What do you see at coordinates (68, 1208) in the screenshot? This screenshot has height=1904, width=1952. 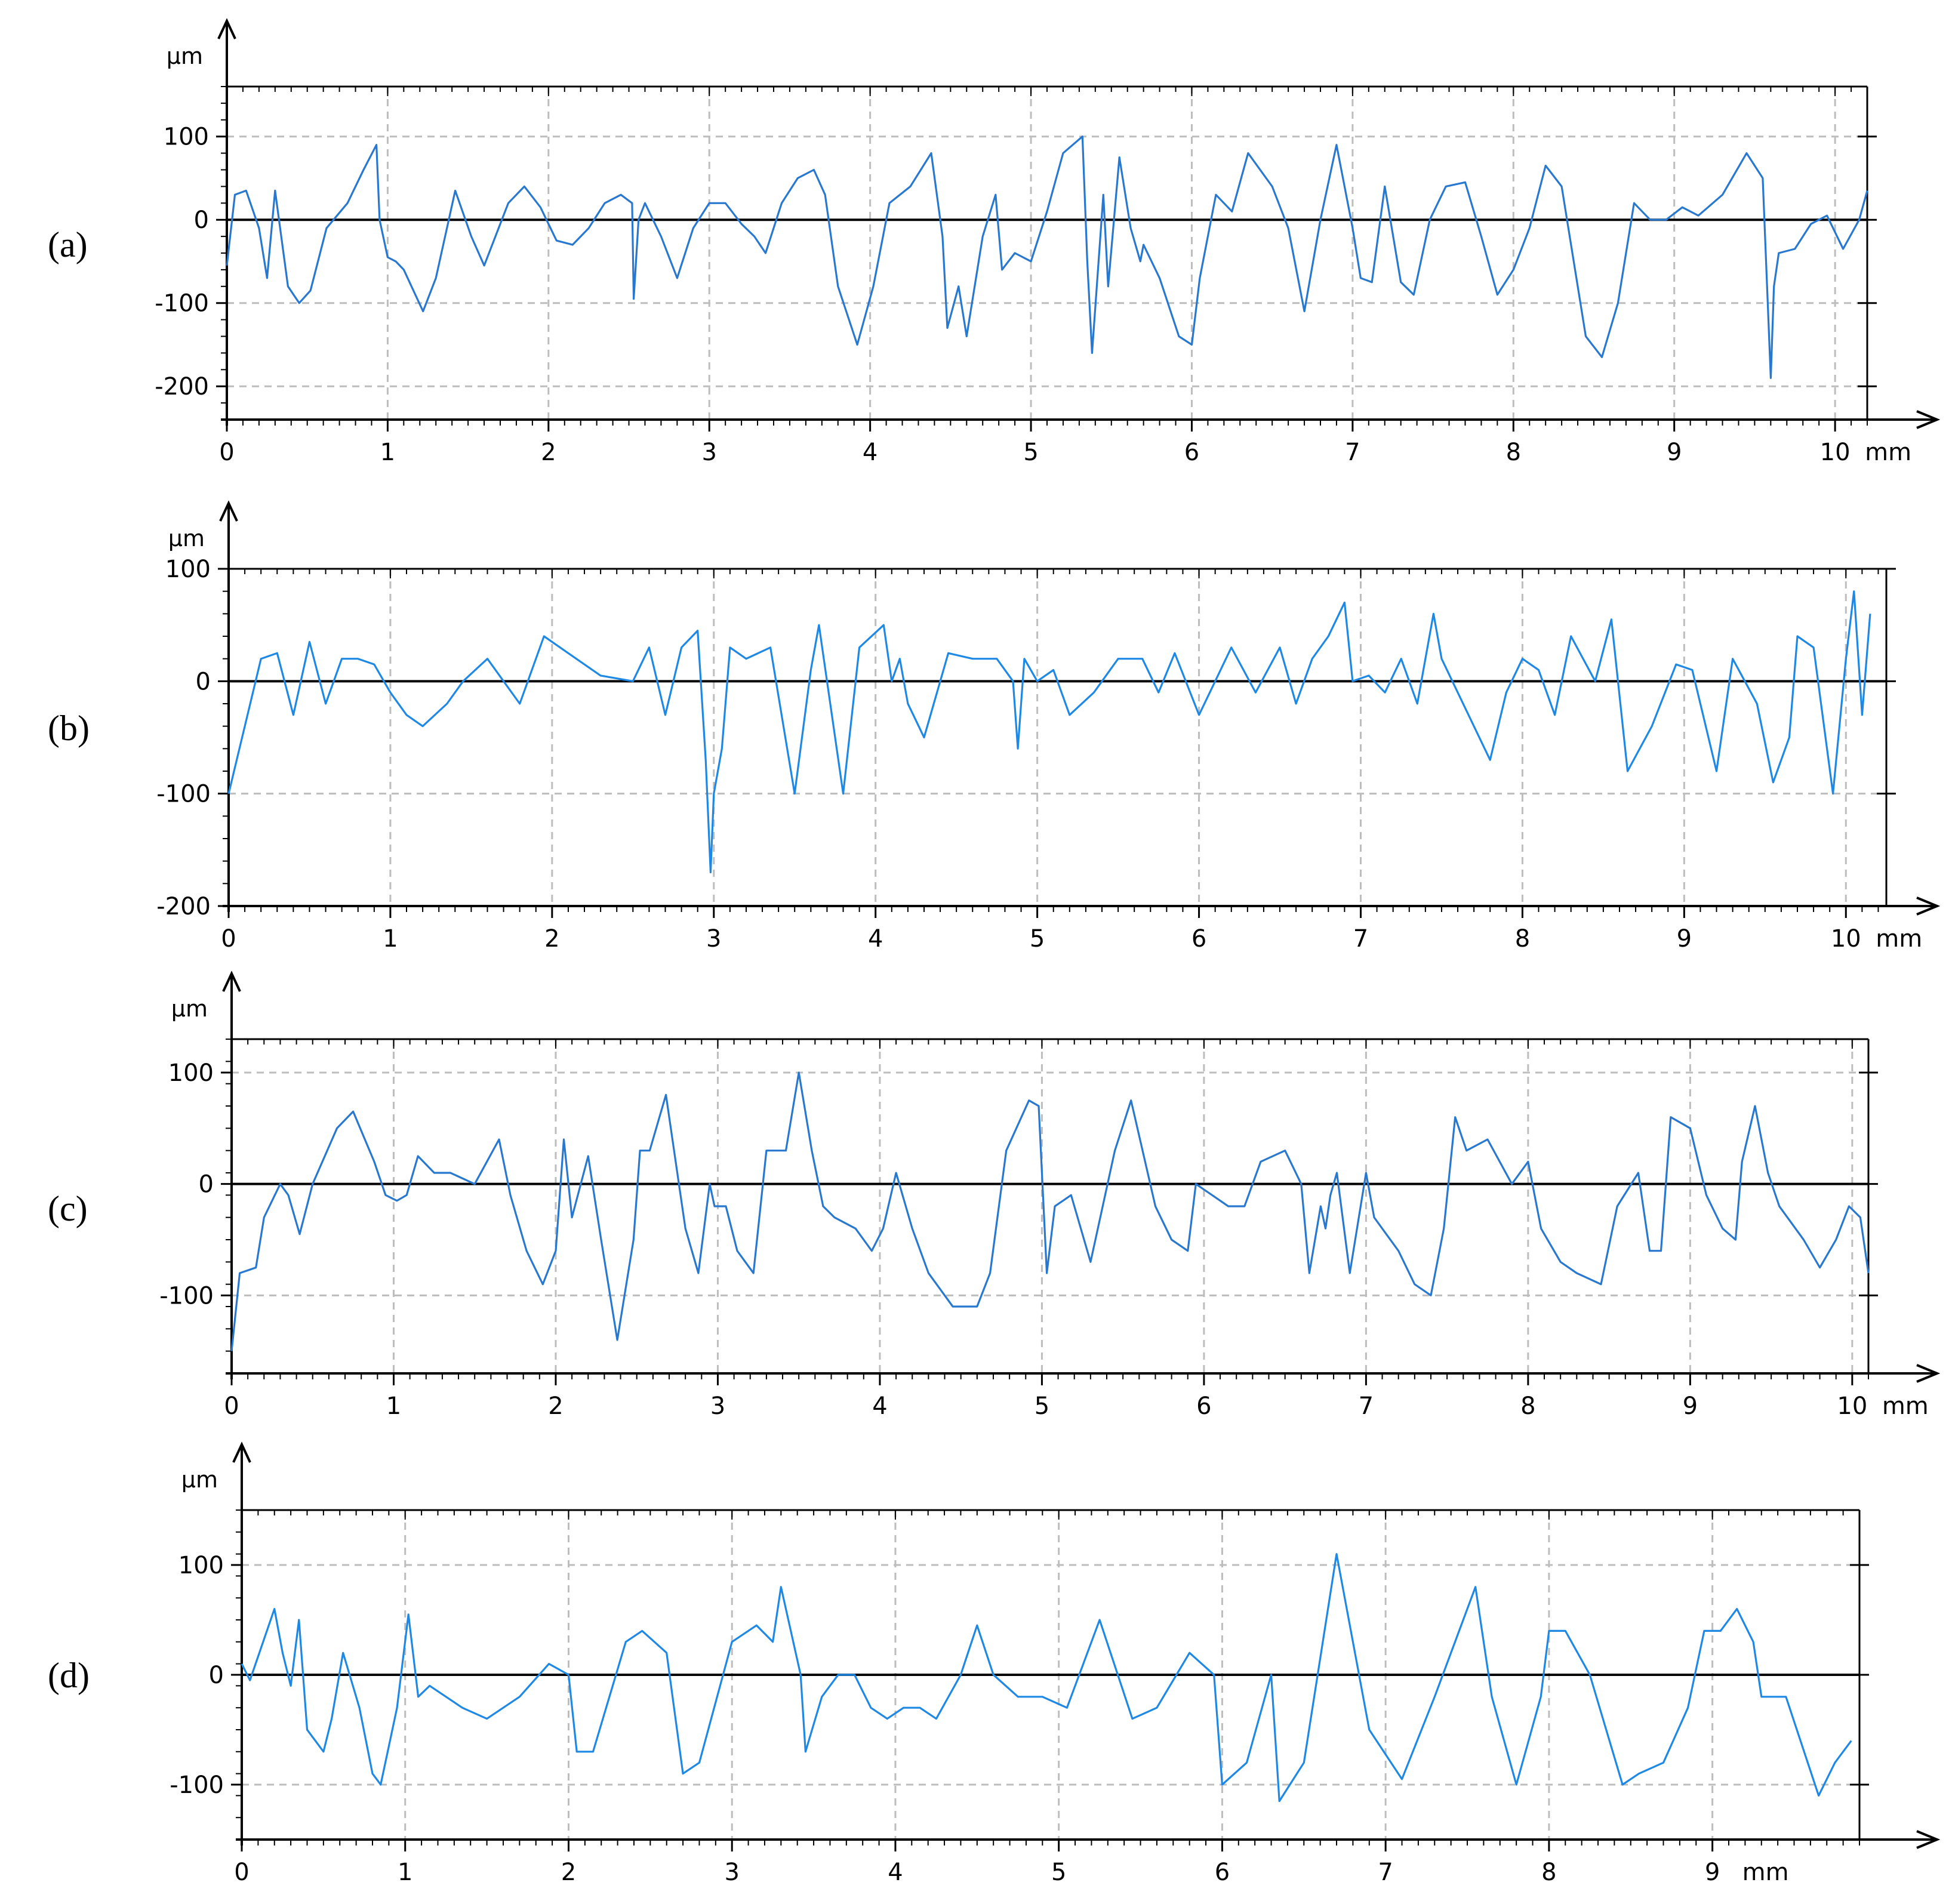 I see `panel-label: (c)` at bounding box center [68, 1208].